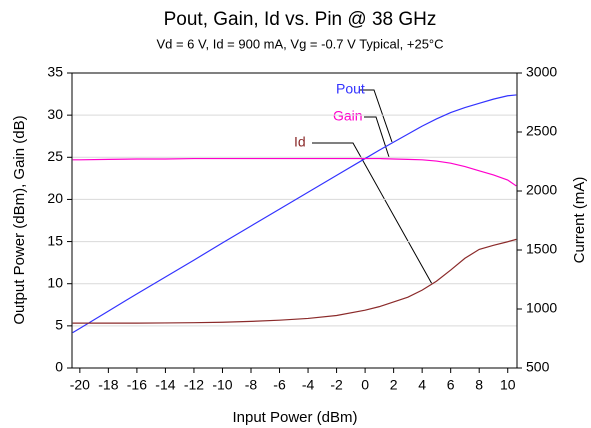 This screenshot has height=428, width=591. Describe the element at coordinates (222, 385) in the screenshot. I see `x-tick-label: -10` at that location.